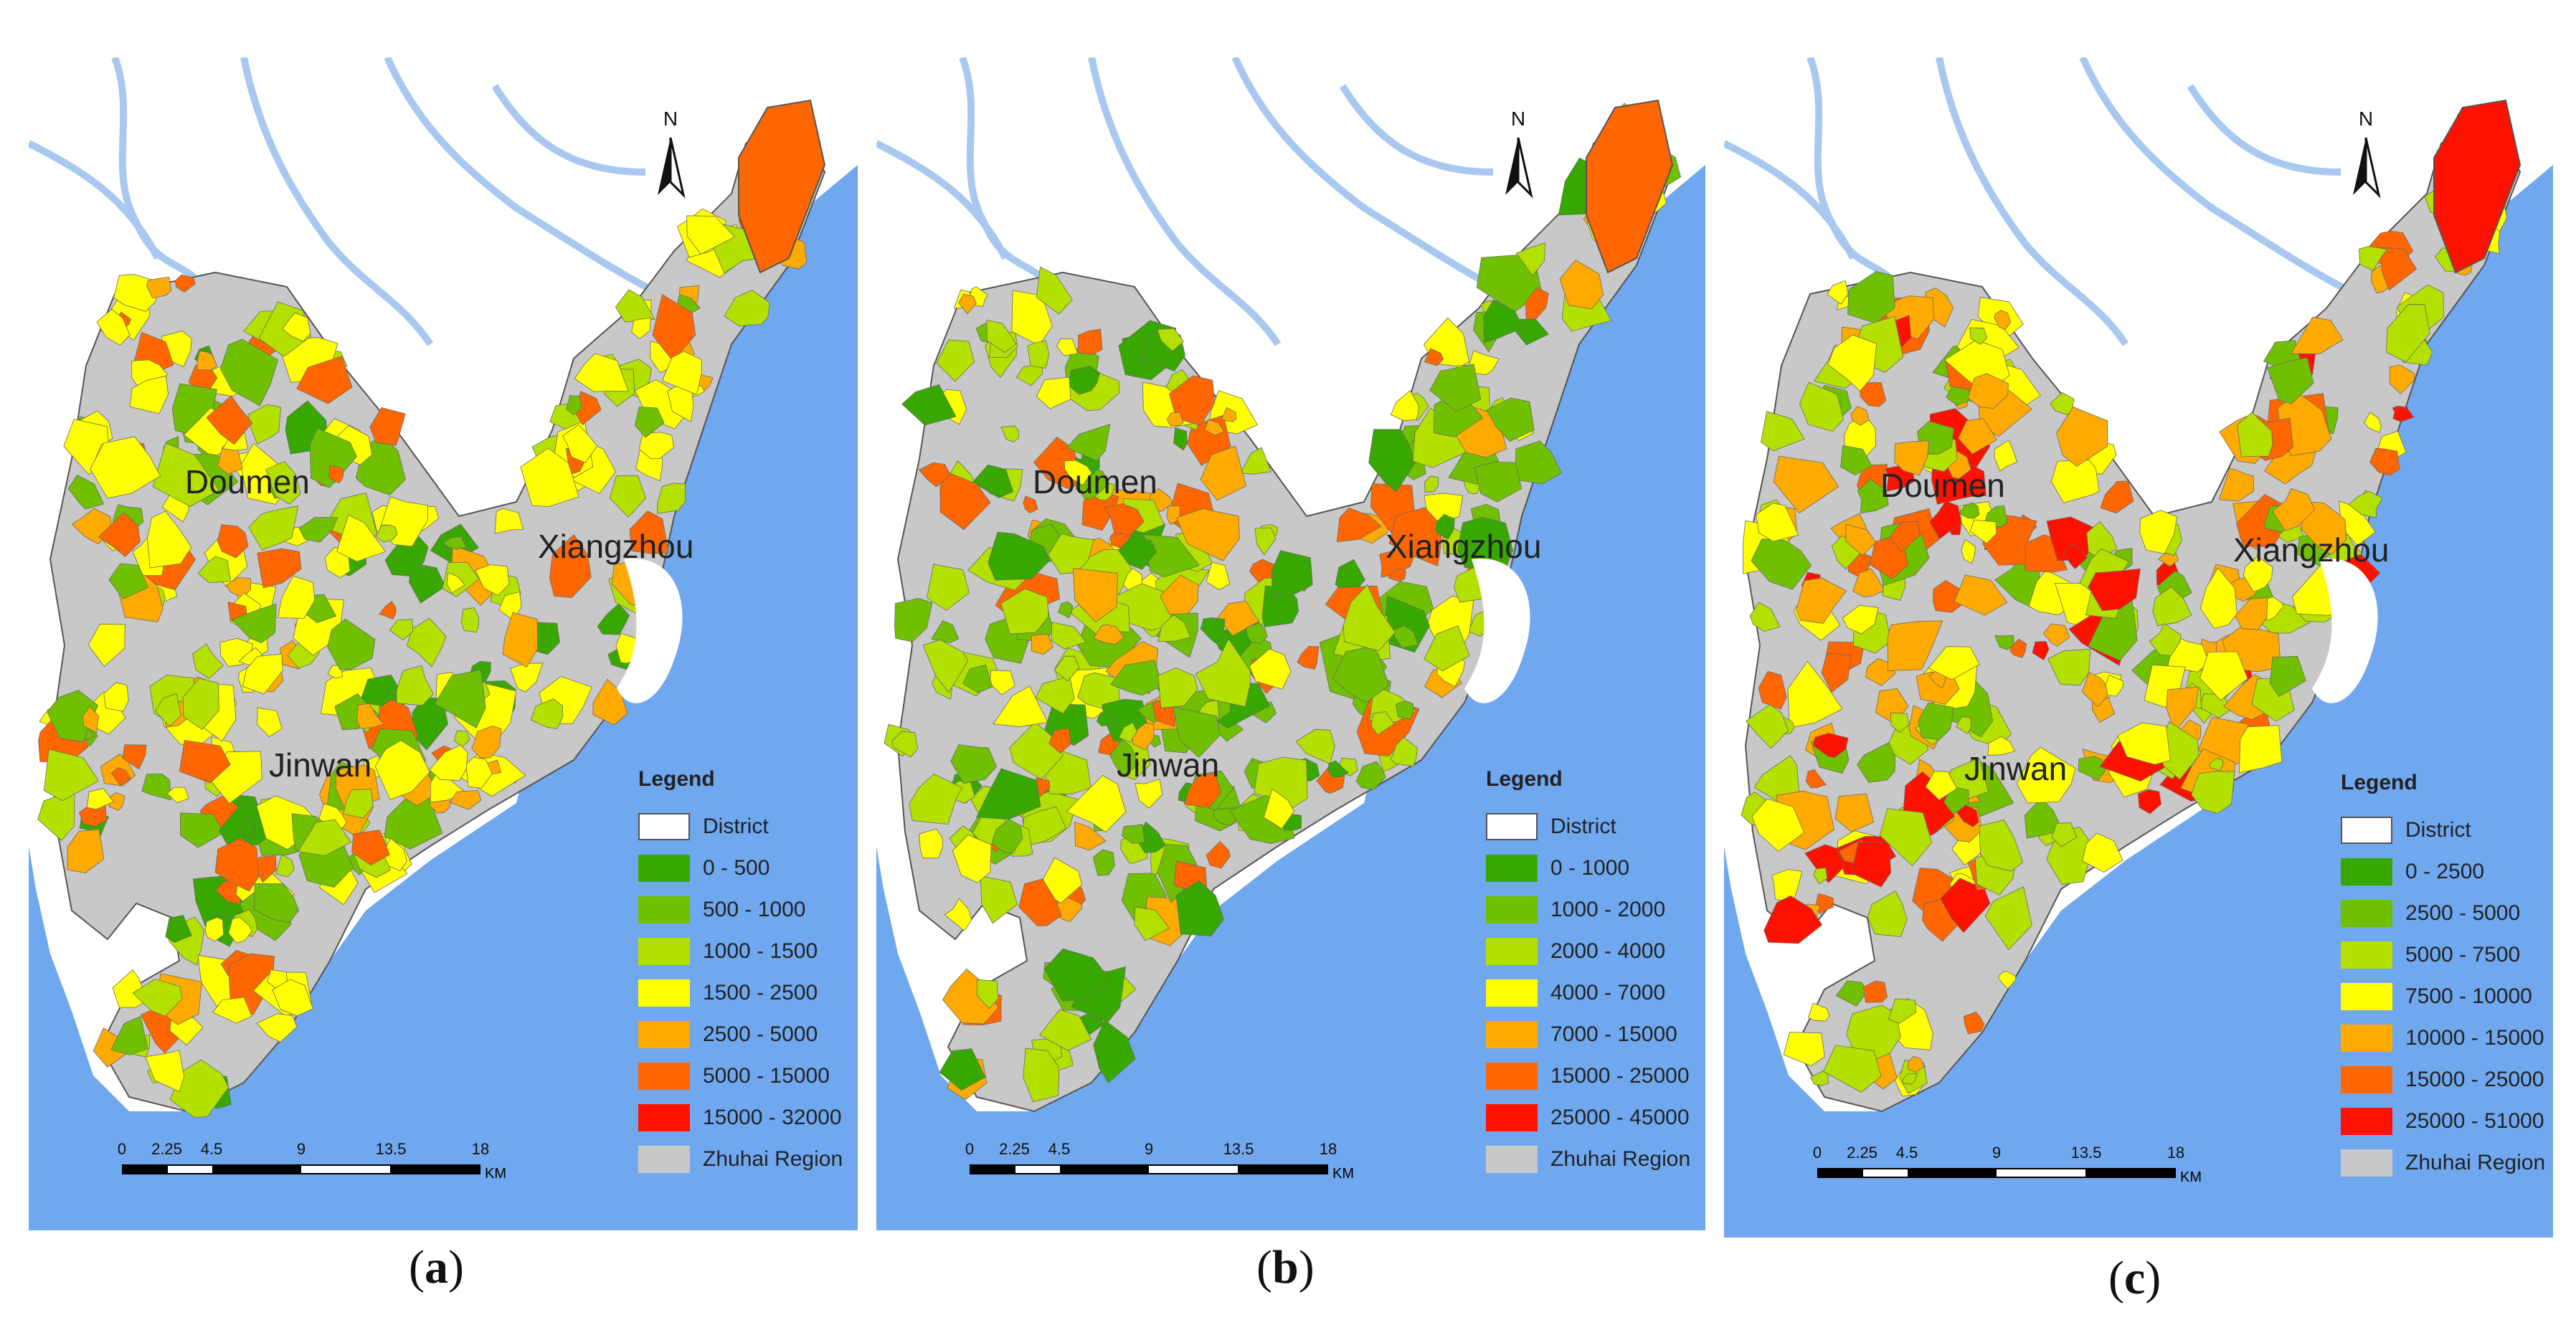 This screenshot has height=1325, width=2576. What do you see at coordinates (2468, 996) in the screenshot?
I see `legend-label: 7500 - 10000` at bounding box center [2468, 996].